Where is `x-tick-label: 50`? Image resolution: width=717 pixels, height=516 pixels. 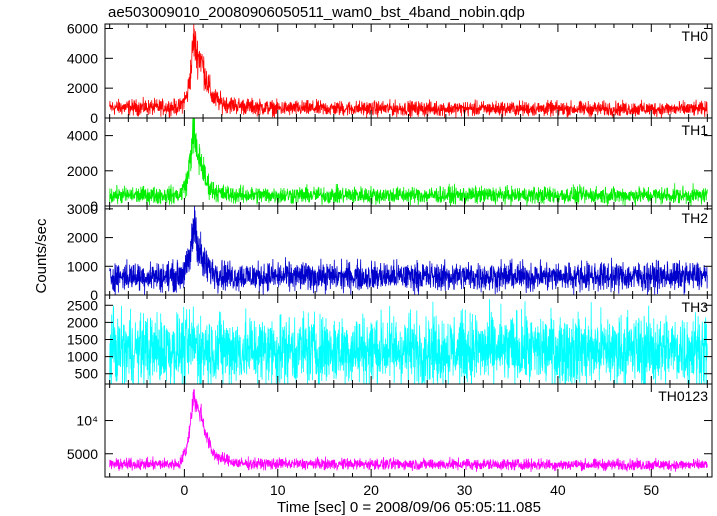
x-tick-label: 50 is located at coordinates (652, 490).